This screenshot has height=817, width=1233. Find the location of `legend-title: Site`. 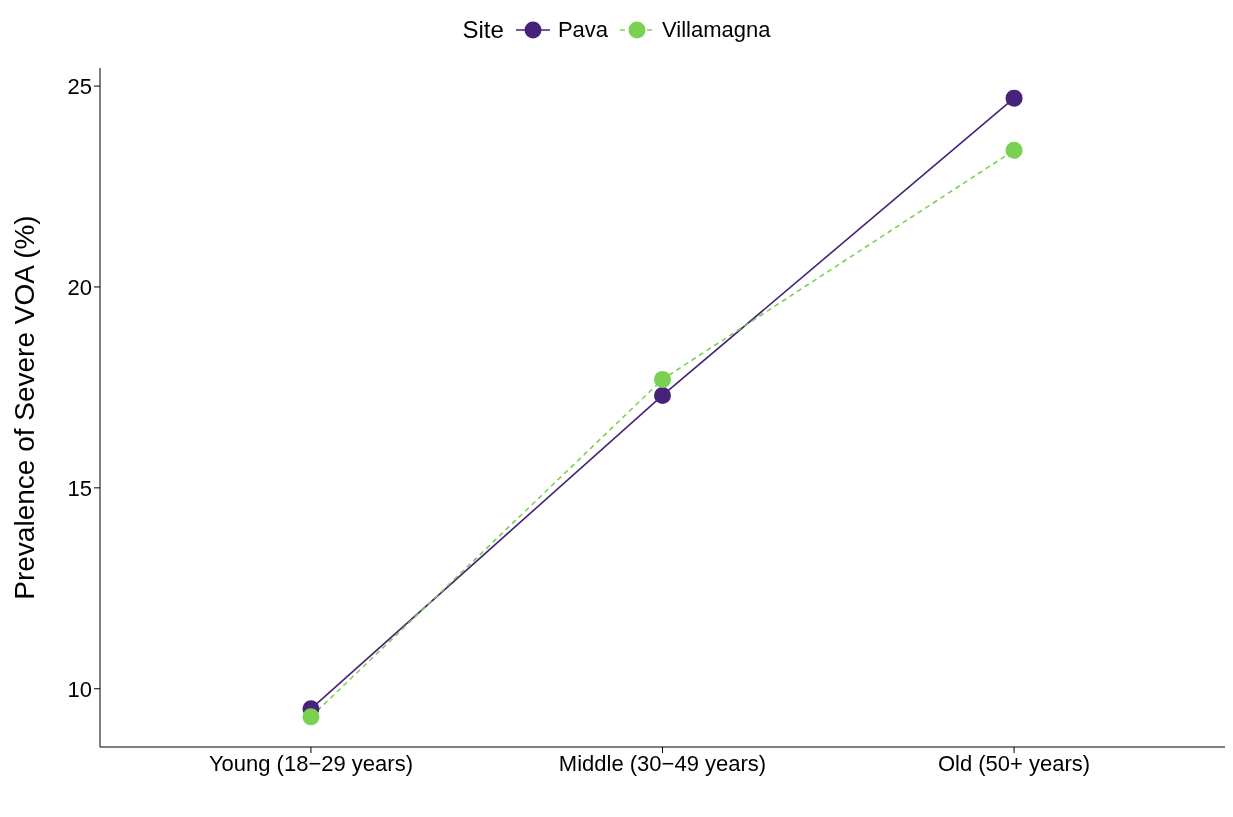

legend-title: Site is located at coordinates (483, 30).